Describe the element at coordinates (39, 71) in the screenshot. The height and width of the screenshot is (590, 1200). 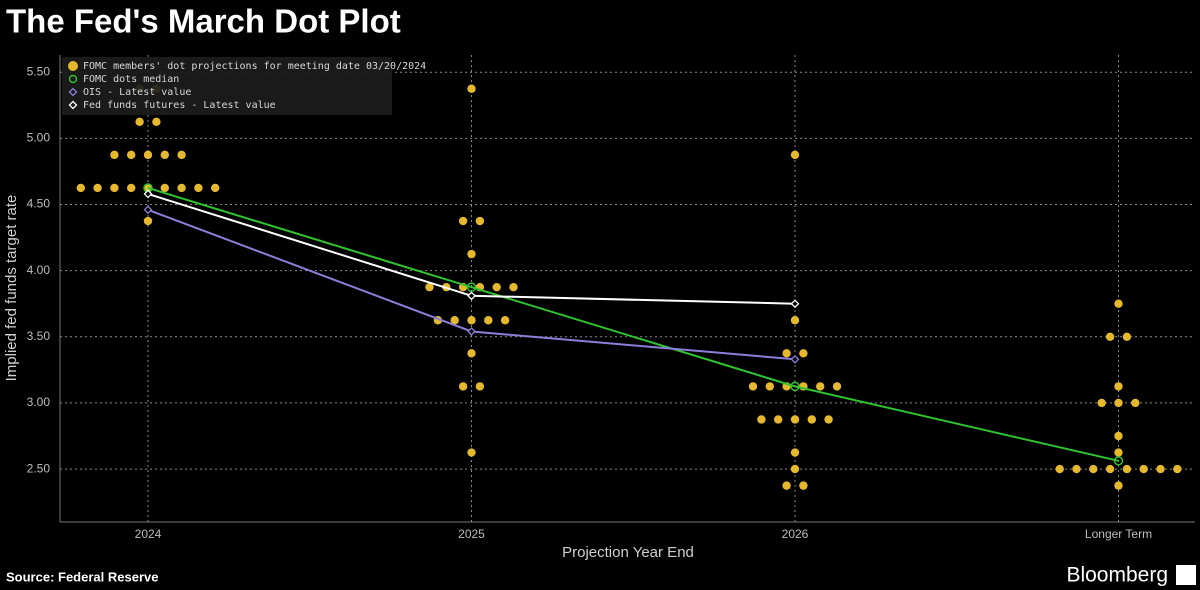
I see `y-tick-label: 5.50` at that location.